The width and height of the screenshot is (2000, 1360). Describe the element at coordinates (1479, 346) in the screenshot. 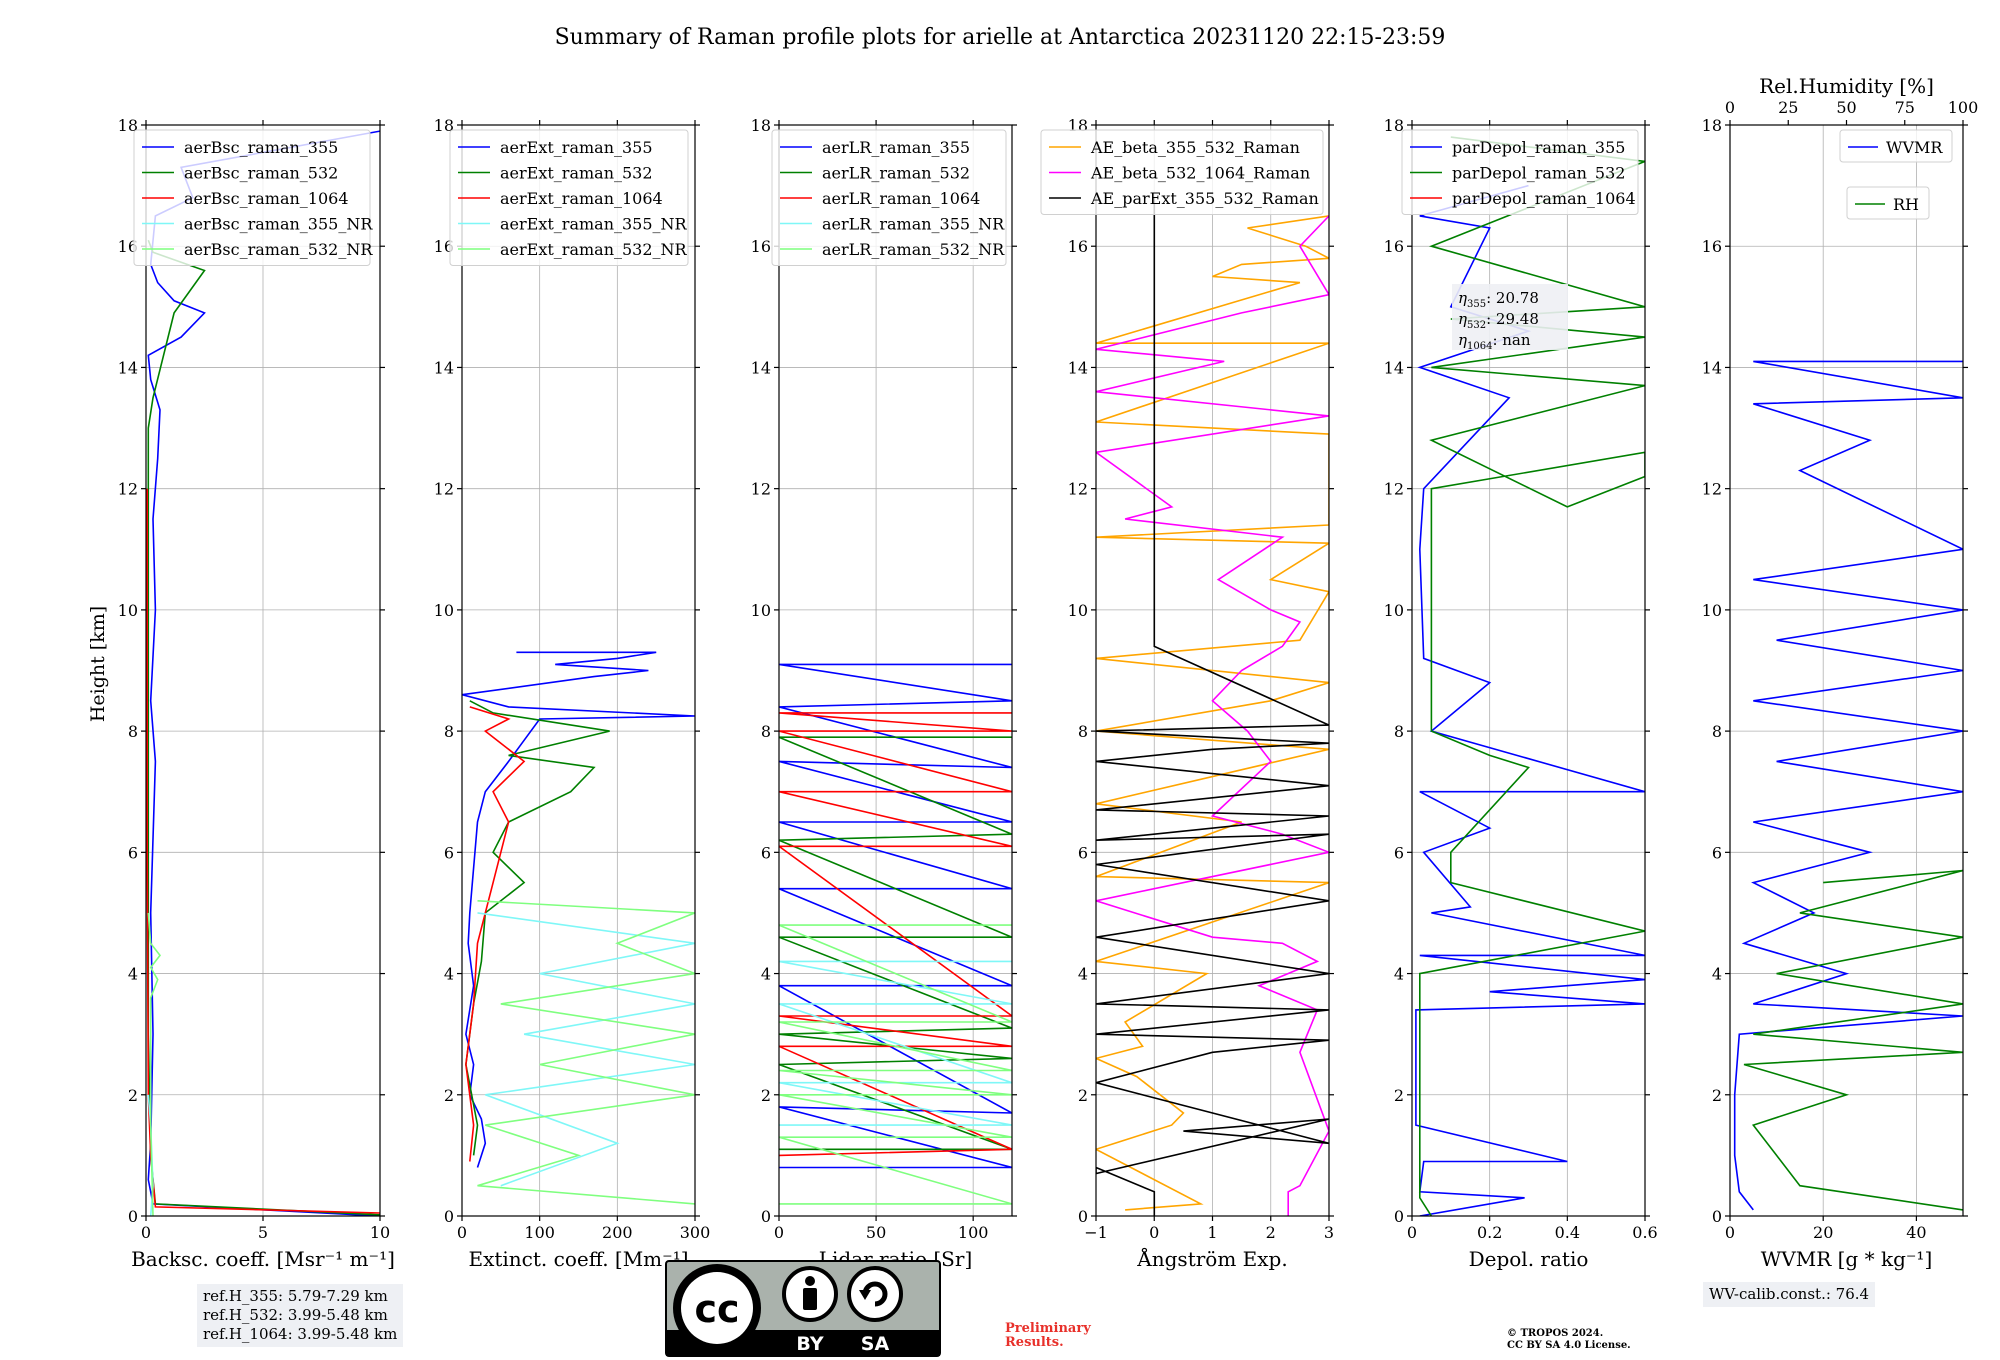

I see `eta-subscript: 1064` at that location.